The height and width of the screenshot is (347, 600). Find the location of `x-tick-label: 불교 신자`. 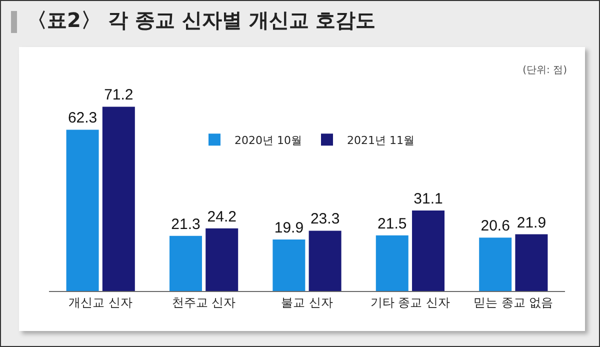

x-tick-label: 불교 신자 is located at coordinates (307, 302).